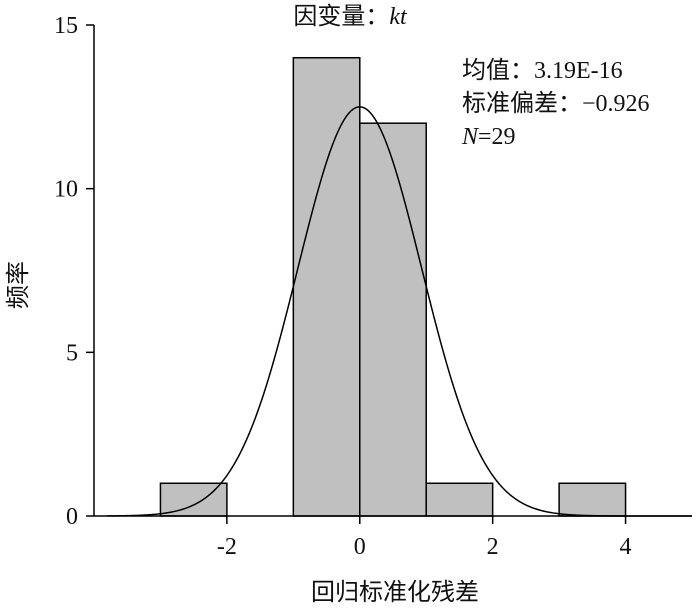  I want to click on chart-title-variable: kt, so click(398, 17).